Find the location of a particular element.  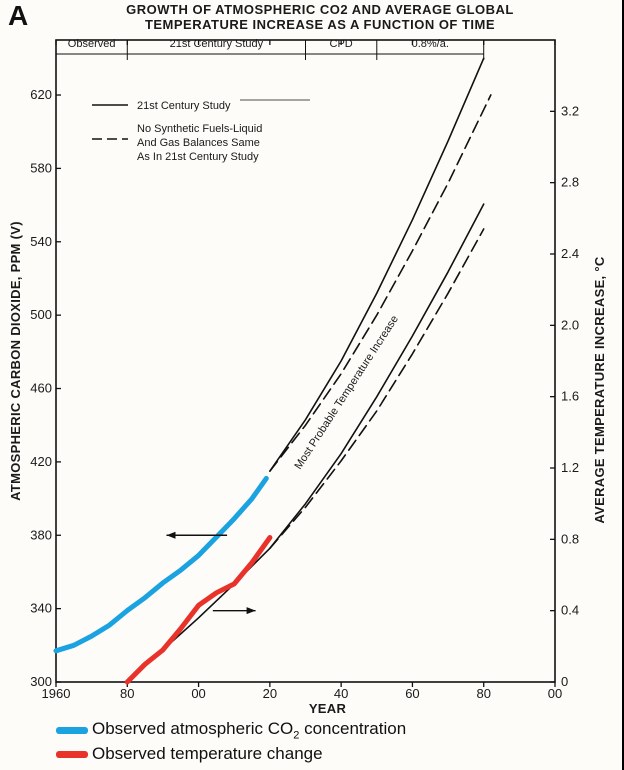

y-right-axis-label: AVERAGE TEMPERATURE INCREASE, °C is located at coordinates (599, 389).